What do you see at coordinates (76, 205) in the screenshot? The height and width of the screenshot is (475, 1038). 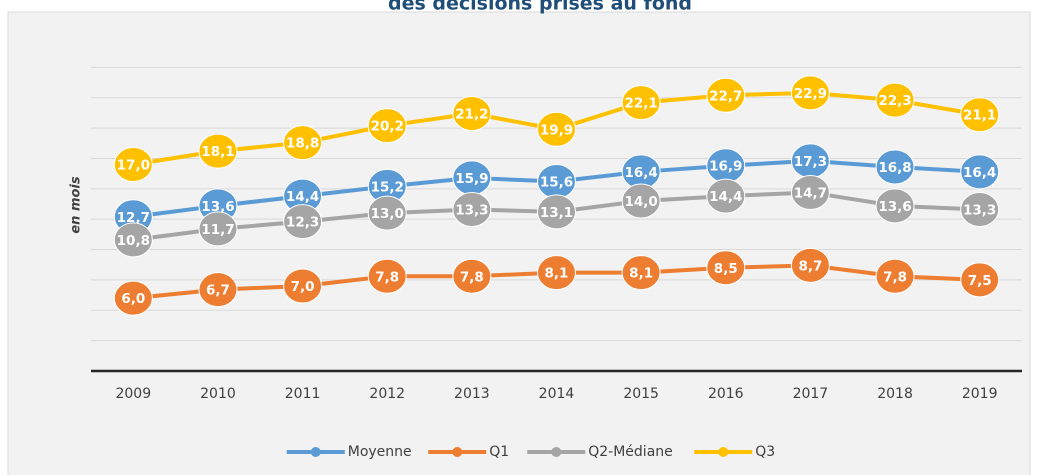 I see `y-axis-label: en mois` at bounding box center [76, 205].